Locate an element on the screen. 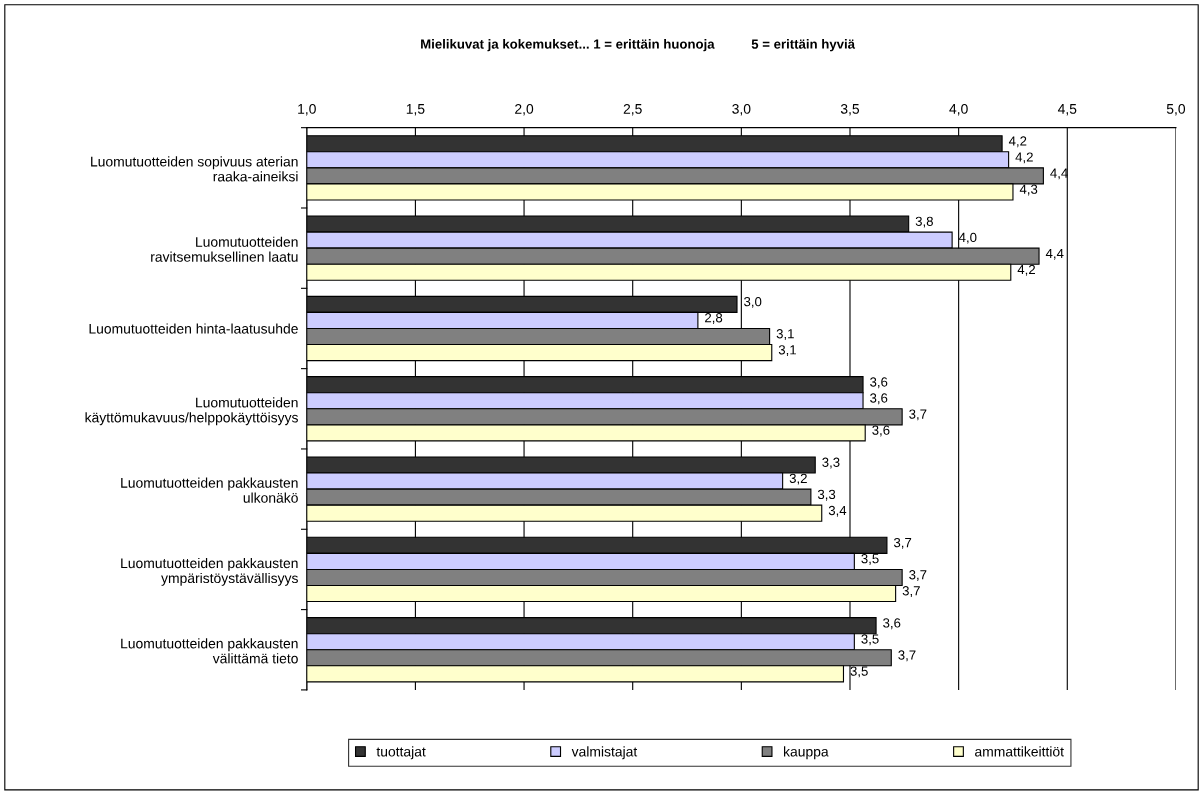 The width and height of the screenshot is (1203, 793). x-tick-label: 4,5 is located at coordinates (1067, 110).